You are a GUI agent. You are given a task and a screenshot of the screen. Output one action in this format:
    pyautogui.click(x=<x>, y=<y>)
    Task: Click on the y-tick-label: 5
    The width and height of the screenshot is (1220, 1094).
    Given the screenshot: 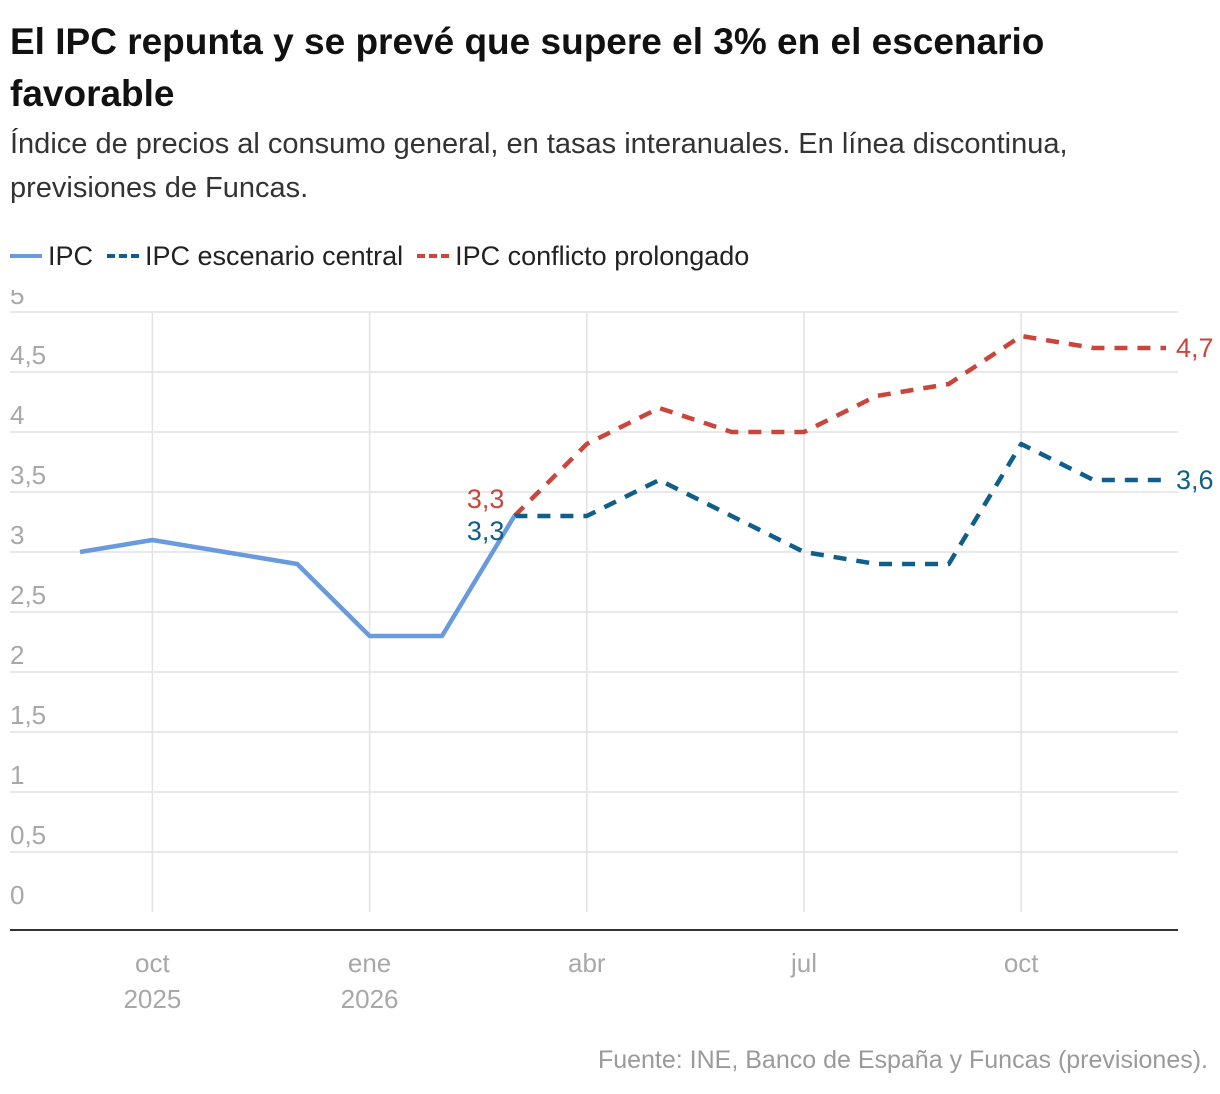 What is the action you would take?
    pyautogui.click(x=17, y=300)
    